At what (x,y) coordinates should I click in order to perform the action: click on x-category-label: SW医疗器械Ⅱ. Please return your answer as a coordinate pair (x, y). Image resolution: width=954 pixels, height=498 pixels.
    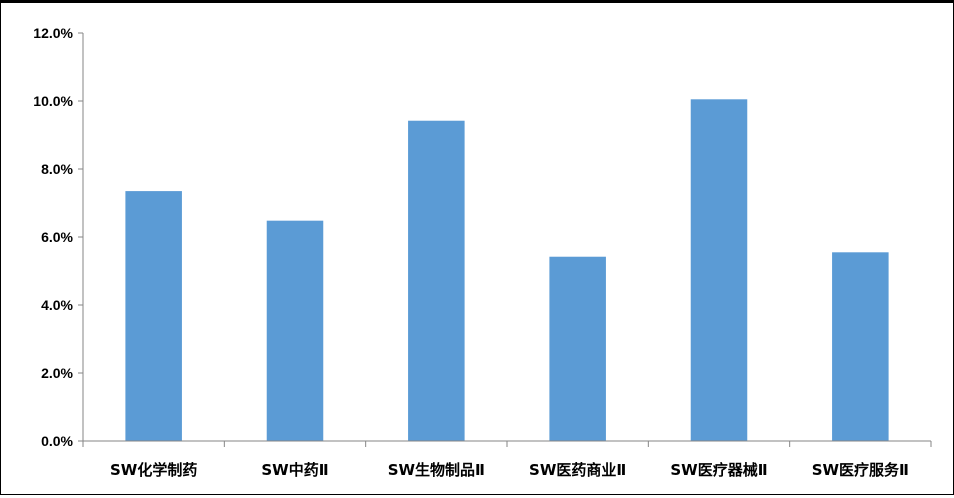
    Looking at the image, I should click on (718, 470).